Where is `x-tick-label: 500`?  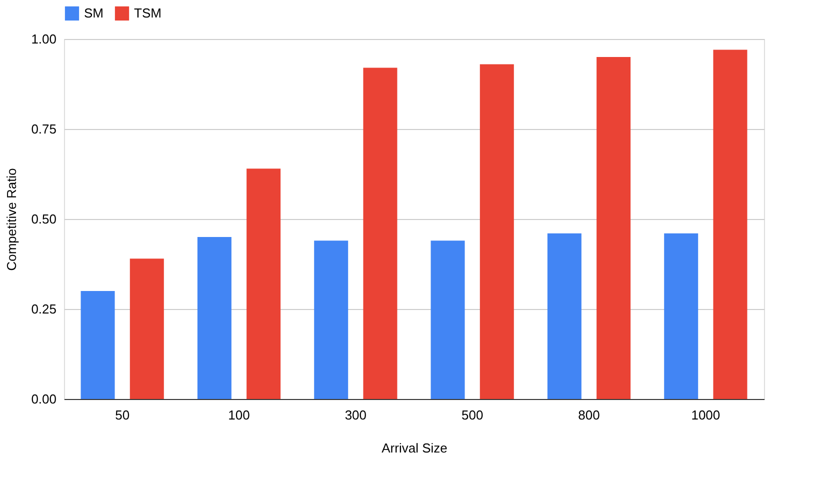 x-tick-label: 500 is located at coordinates (472, 415).